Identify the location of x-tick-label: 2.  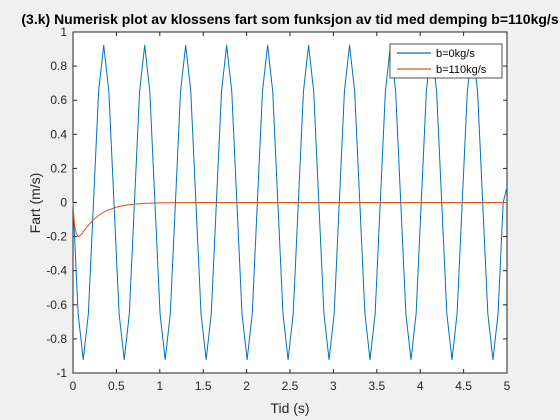
(246, 386).